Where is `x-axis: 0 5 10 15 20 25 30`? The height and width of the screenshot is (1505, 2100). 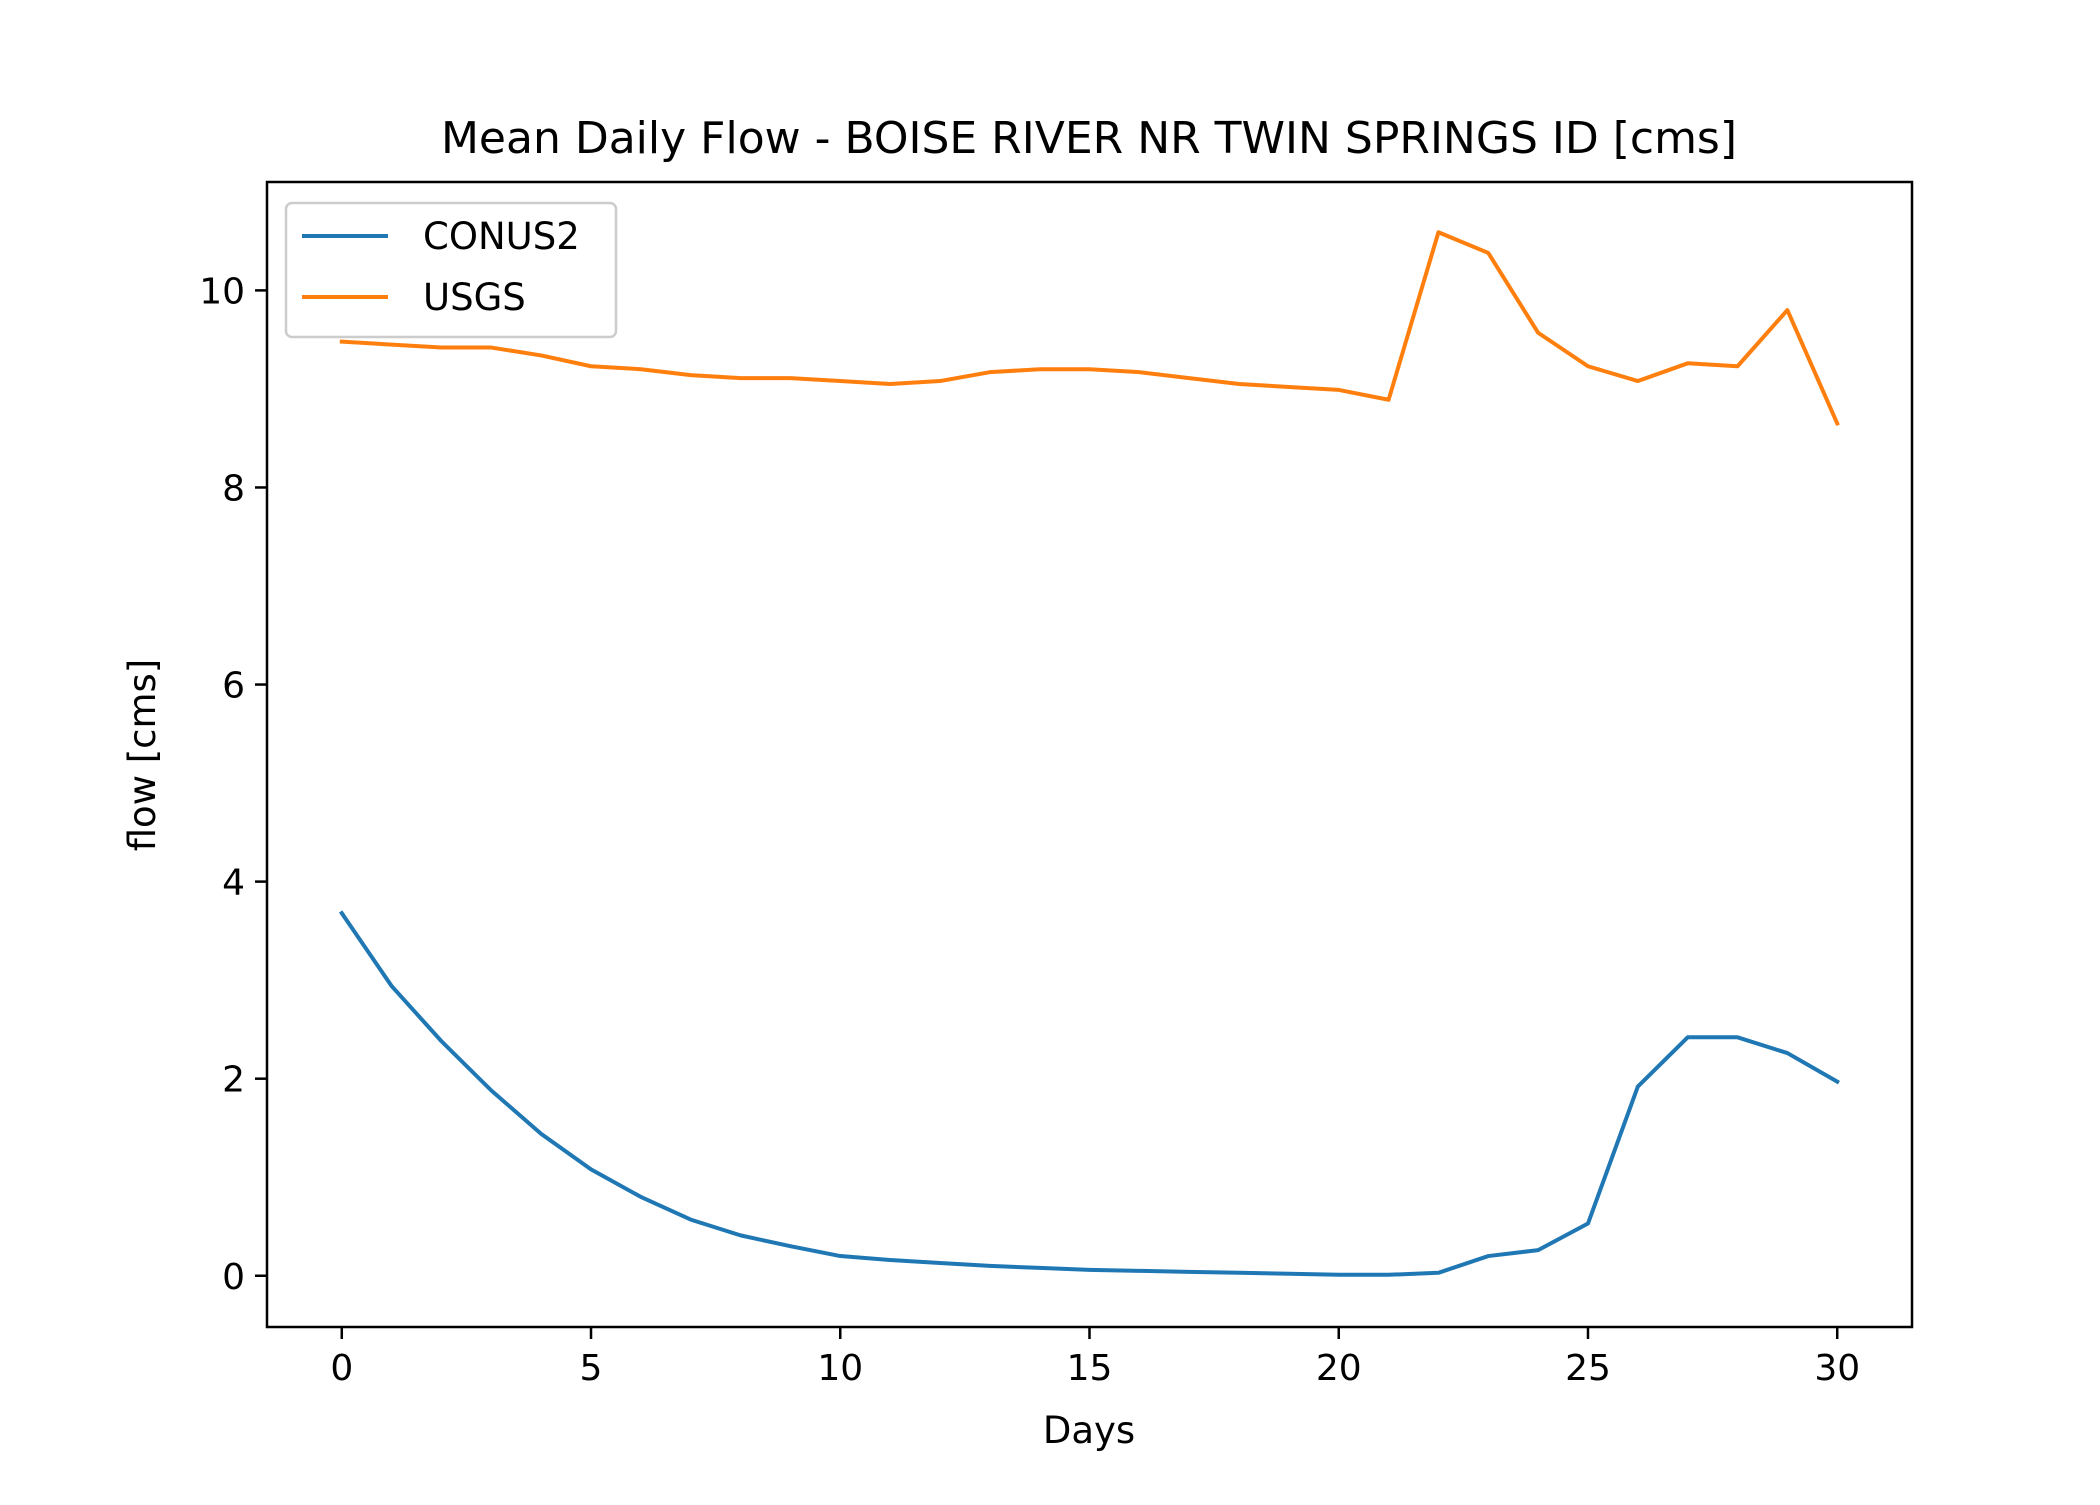 x-axis: 0 5 10 15 20 25 30 is located at coordinates (1095, 1358).